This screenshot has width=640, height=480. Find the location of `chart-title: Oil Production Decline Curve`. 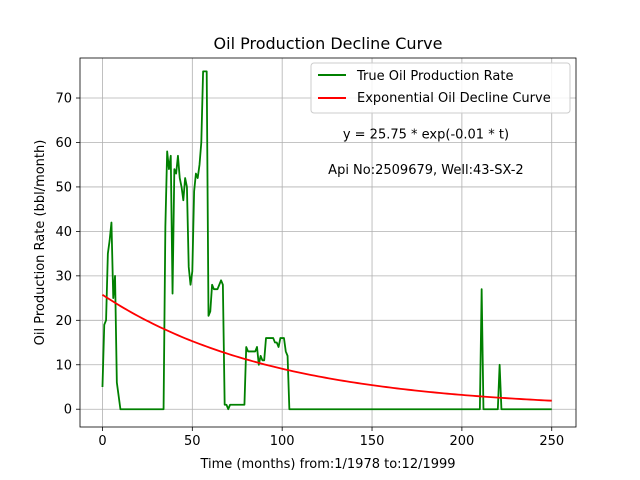

chart-title: Oil Production Decline Curve is located at coordinates (328, 43).